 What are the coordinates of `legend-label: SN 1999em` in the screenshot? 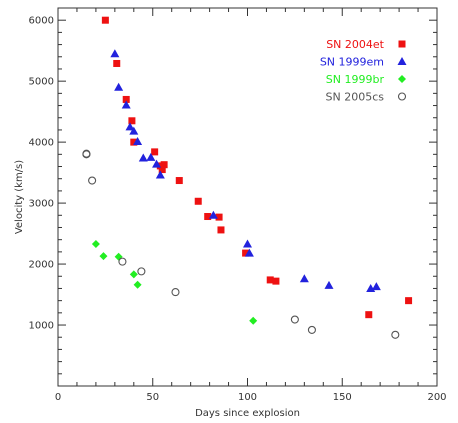 It's located at (352, 62).